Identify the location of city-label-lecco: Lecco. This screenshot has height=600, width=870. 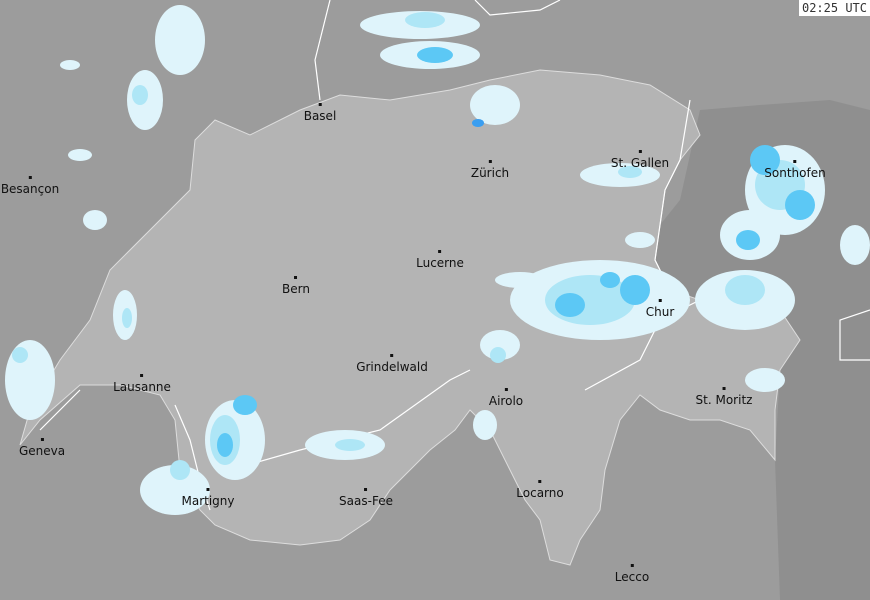
(632, 574).